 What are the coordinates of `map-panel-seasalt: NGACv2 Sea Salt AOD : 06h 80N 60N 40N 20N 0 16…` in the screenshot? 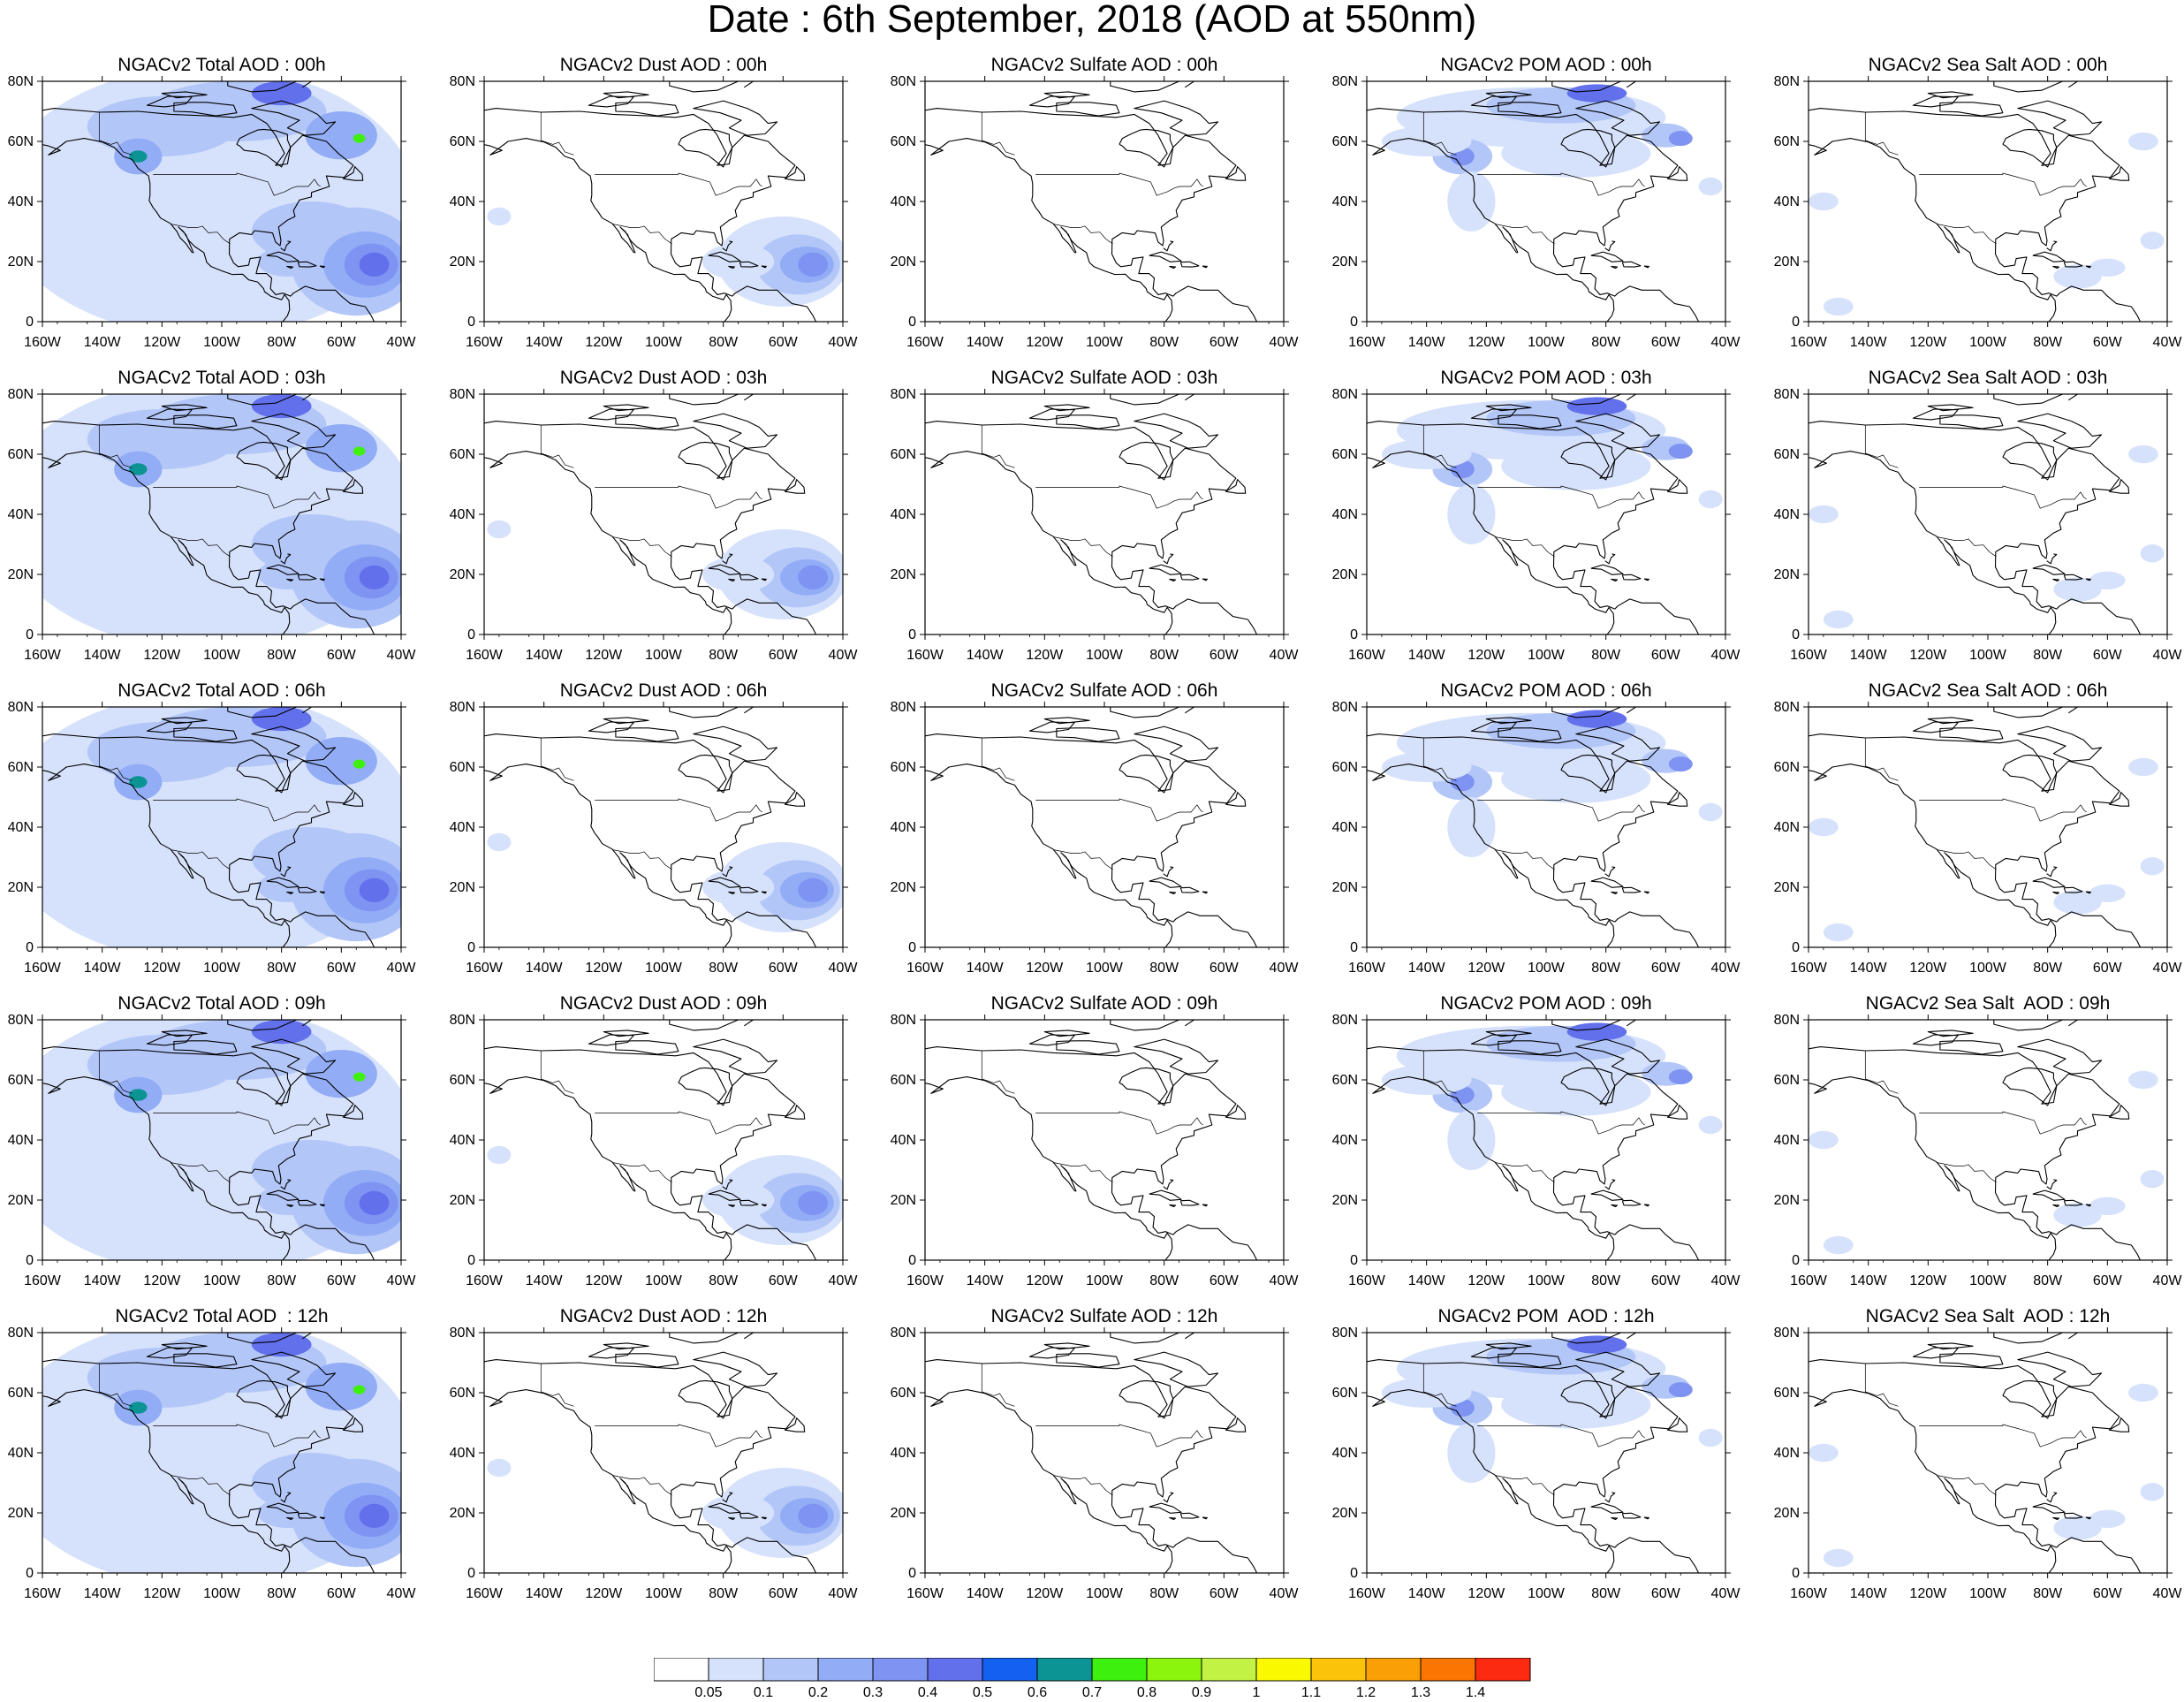 It's located at (1975, 833).